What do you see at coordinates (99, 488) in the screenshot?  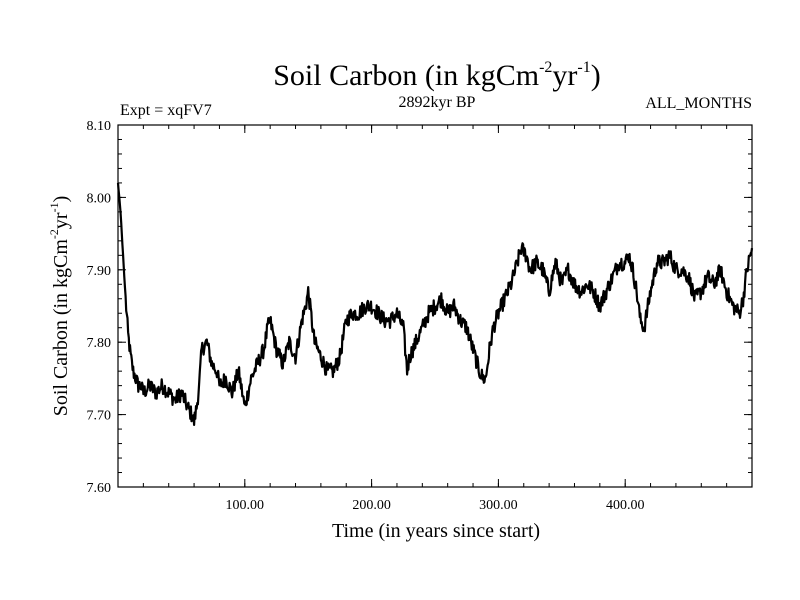 I see `y-tick-label: 7.60` at bounding box center [99, 488].